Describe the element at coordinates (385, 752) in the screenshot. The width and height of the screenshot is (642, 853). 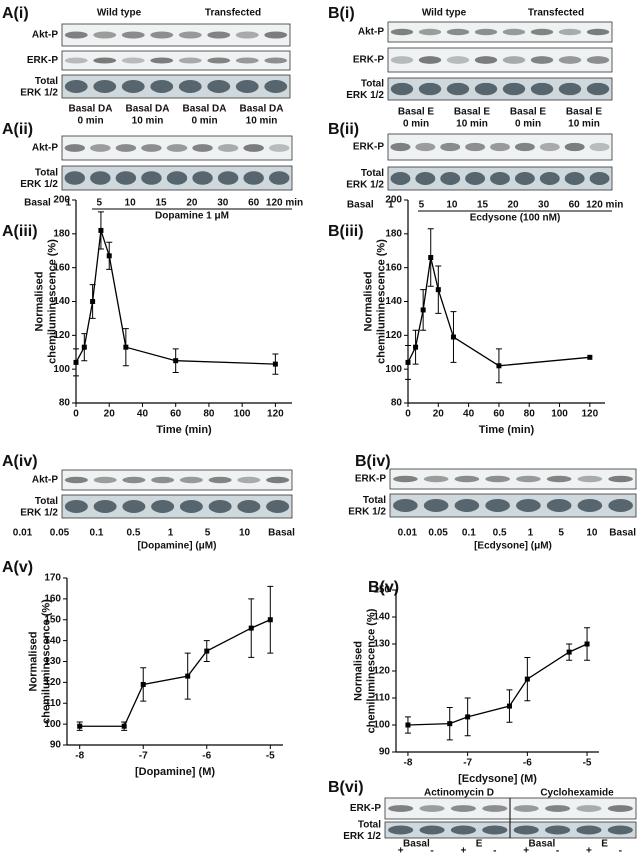
I see `y-tick-label: 90` at that location.